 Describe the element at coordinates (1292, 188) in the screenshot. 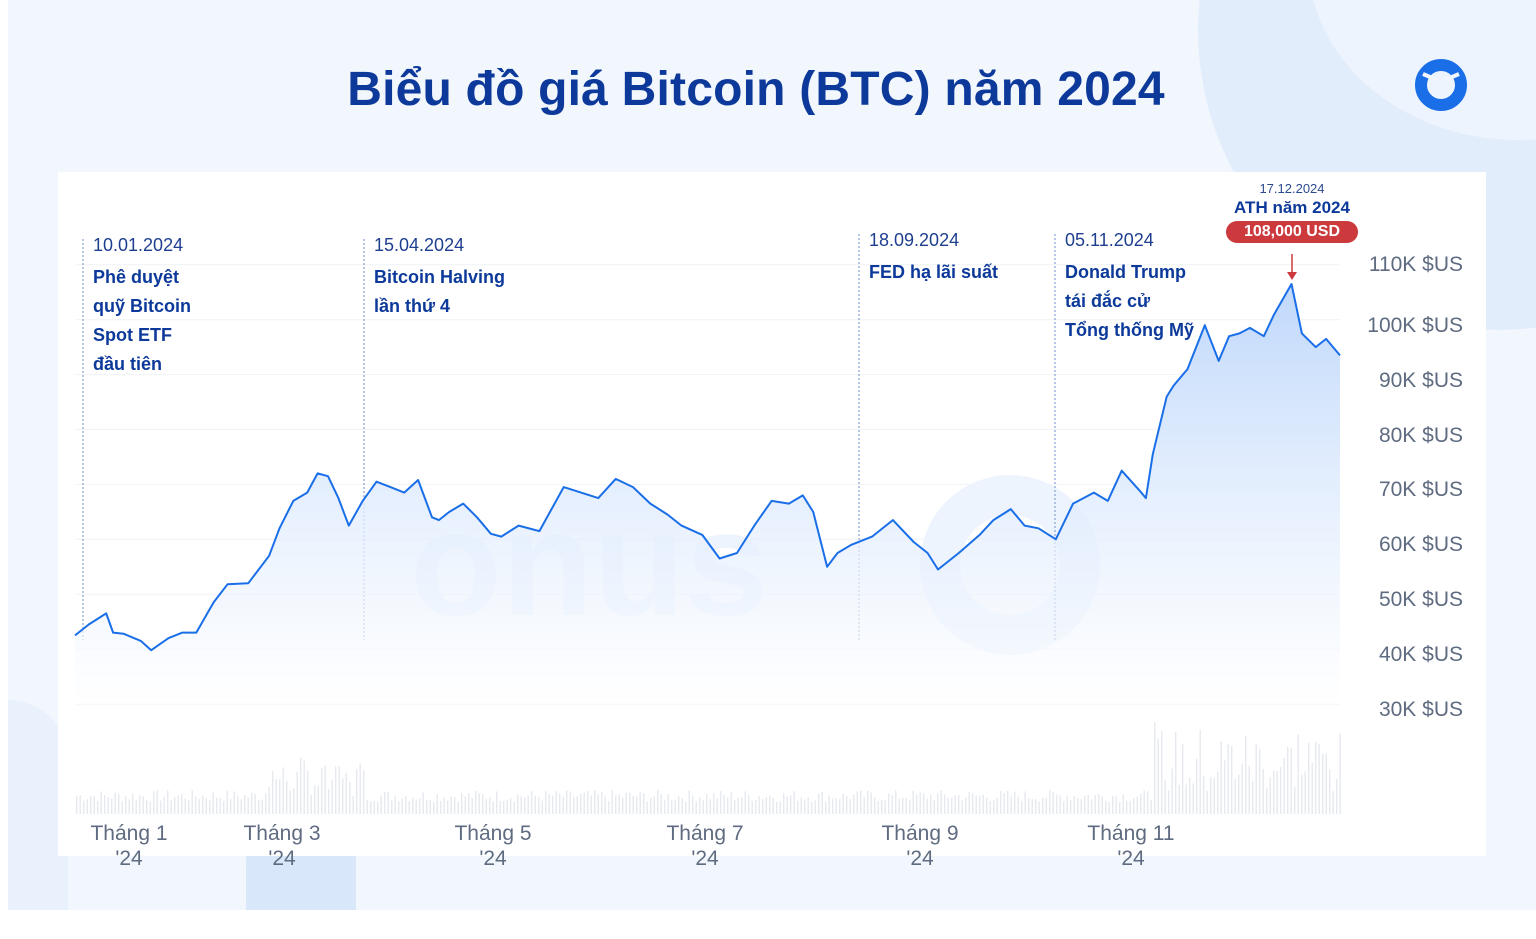

I see `ath-date: 17.12.2024` at that location.